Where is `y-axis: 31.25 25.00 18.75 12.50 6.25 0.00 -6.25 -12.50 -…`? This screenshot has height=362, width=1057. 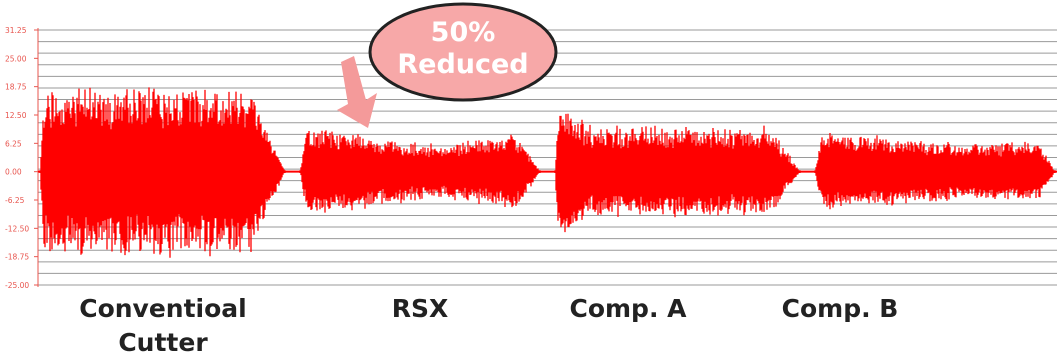 y-axis: 31.25 25.00 18.75 12.50 6.25 0.00 -6.25 -12.50 -… is located at coordinates (22, 158).